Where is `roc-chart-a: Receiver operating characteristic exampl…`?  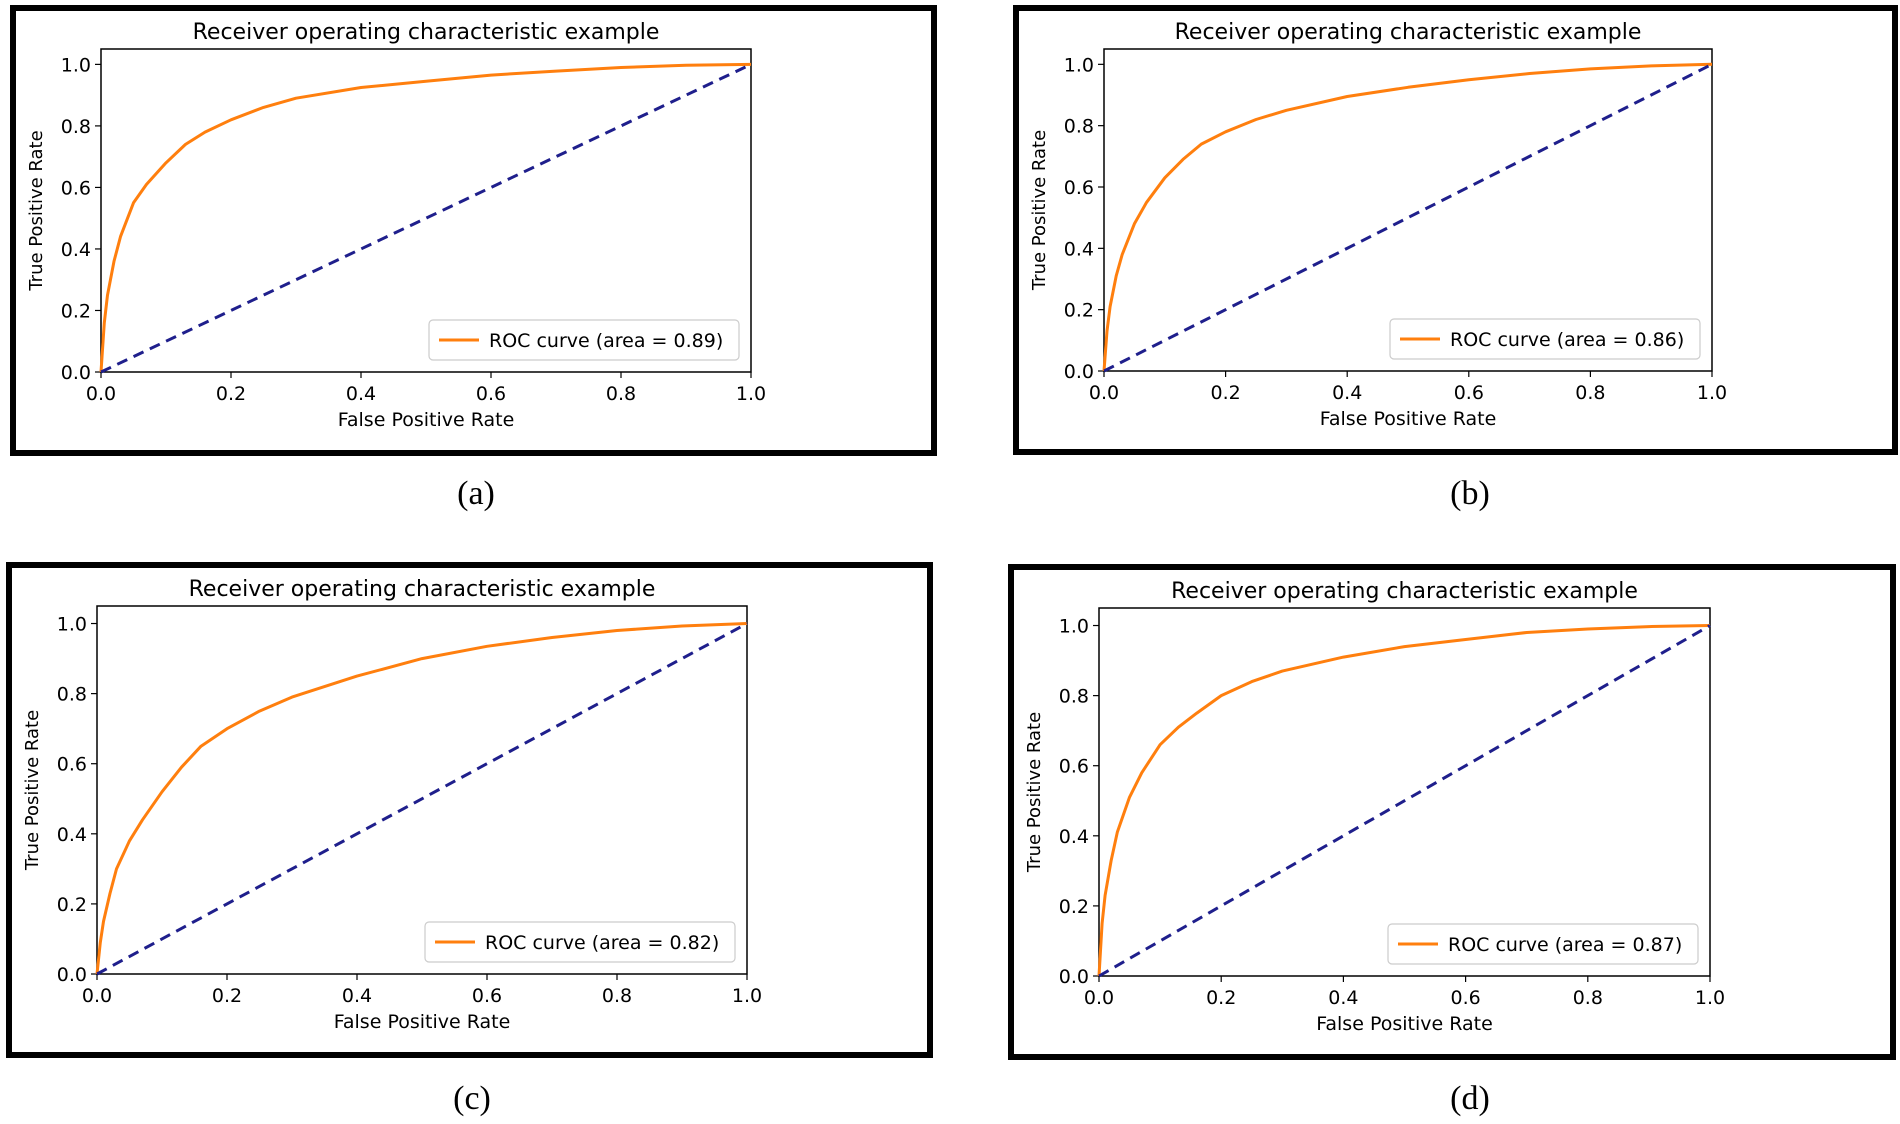
roc-chart-a: Receiver operating characteristic exampl… is located at coordinates (396, 225).